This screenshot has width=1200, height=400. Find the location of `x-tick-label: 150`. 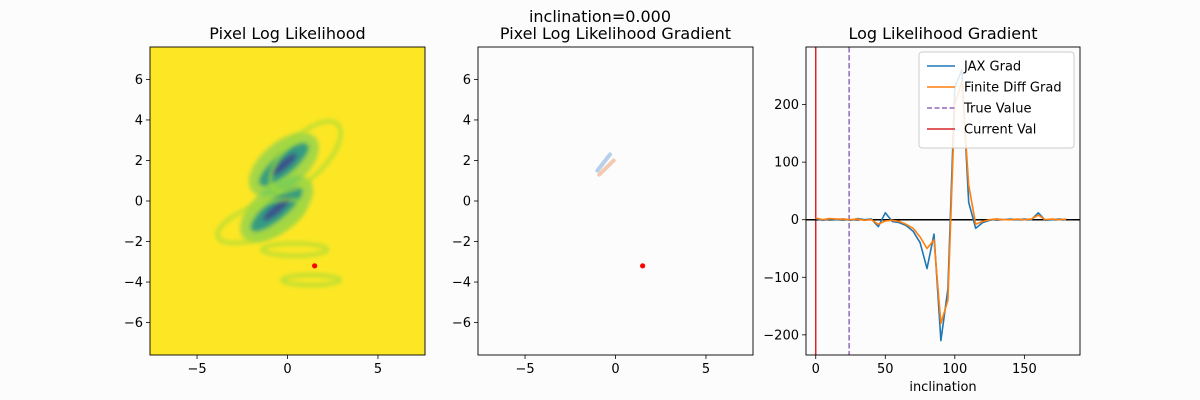

x-tick-label: 150 is located at coordinates (1024, 369).